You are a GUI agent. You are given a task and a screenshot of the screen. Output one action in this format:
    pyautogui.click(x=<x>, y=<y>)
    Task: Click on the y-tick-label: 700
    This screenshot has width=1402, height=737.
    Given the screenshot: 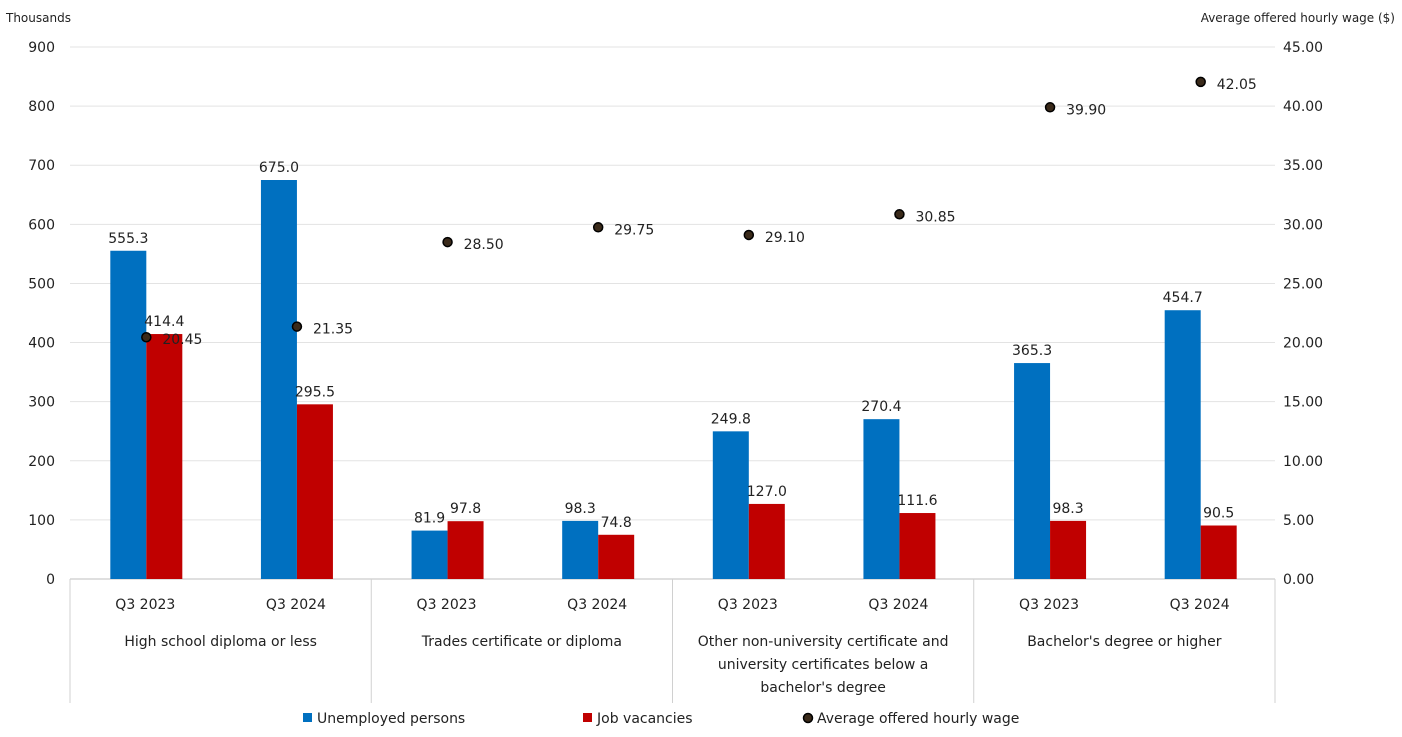 What is the action you would take?
    pyautogui.click(x=41, y=166)
    